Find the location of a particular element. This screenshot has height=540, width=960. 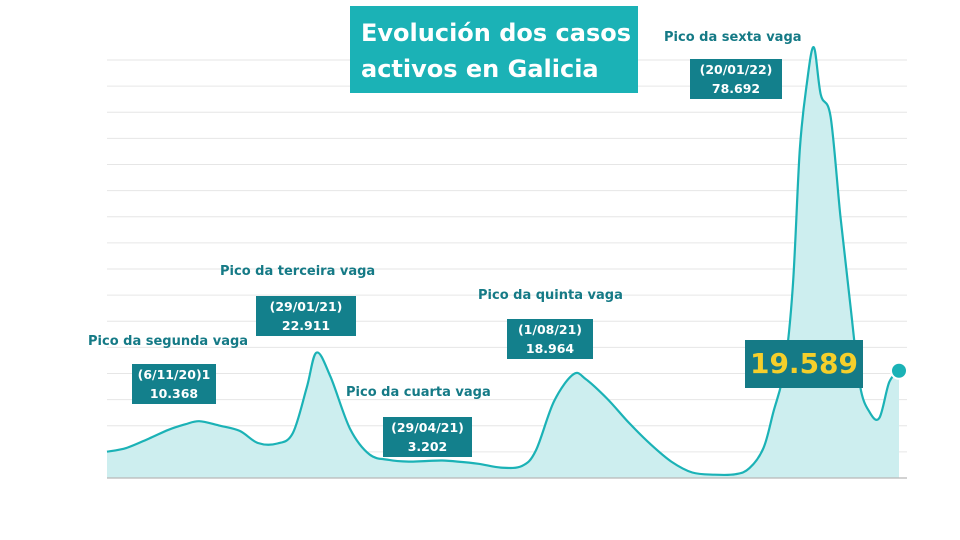

chart-title-line-1: Evolución dos casos is located at coordinates (496, 33).